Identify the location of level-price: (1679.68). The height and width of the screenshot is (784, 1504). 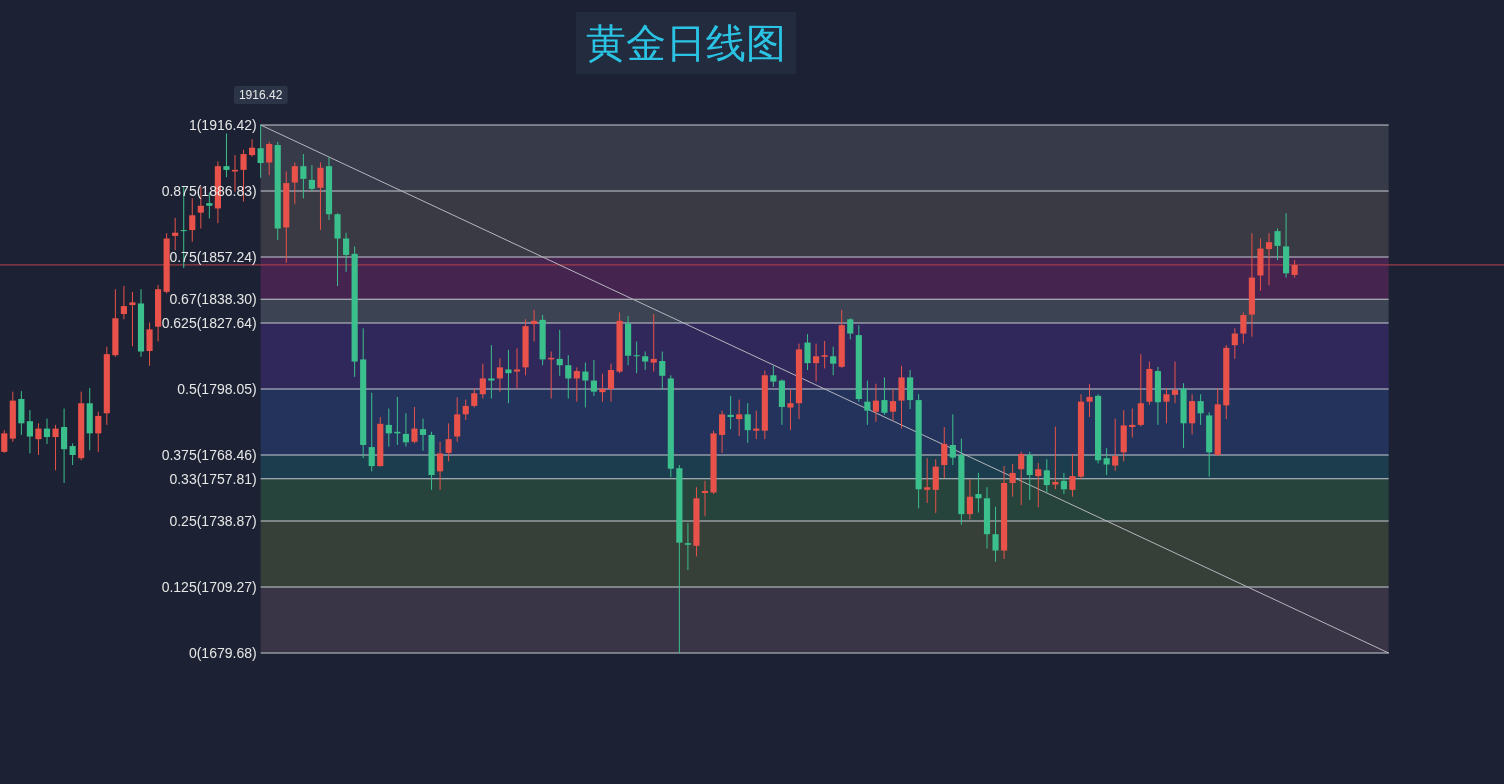
(226, 653).